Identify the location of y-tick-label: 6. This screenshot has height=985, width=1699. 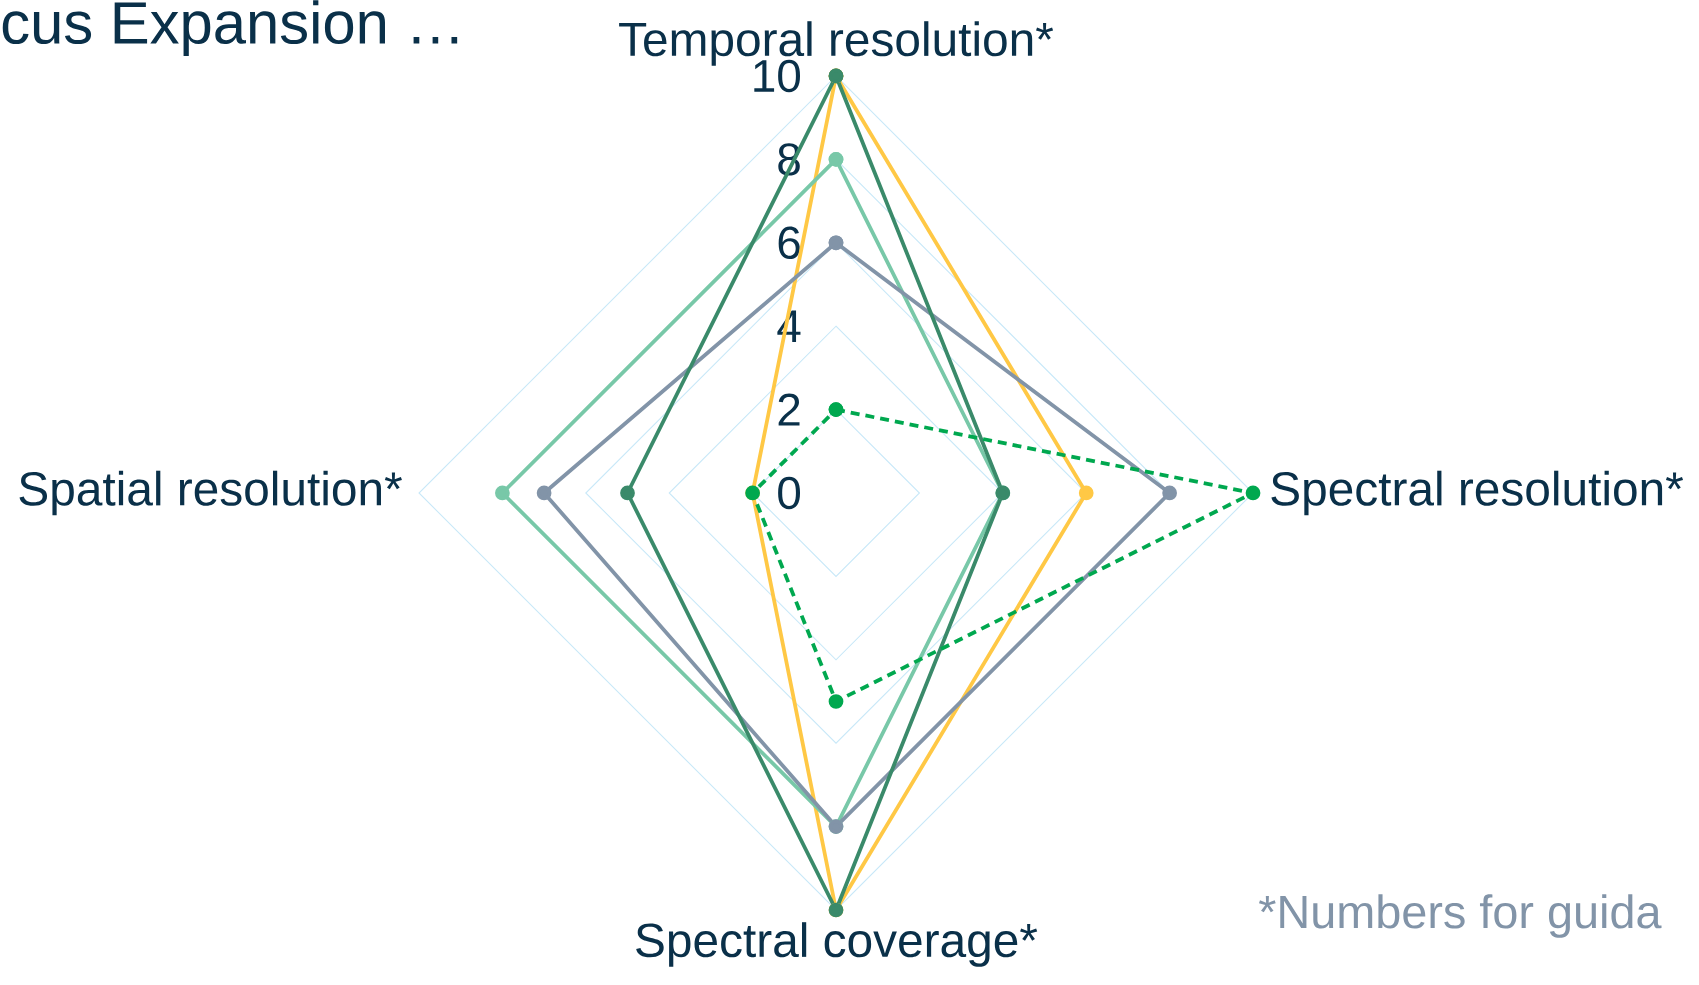
(789, 243).